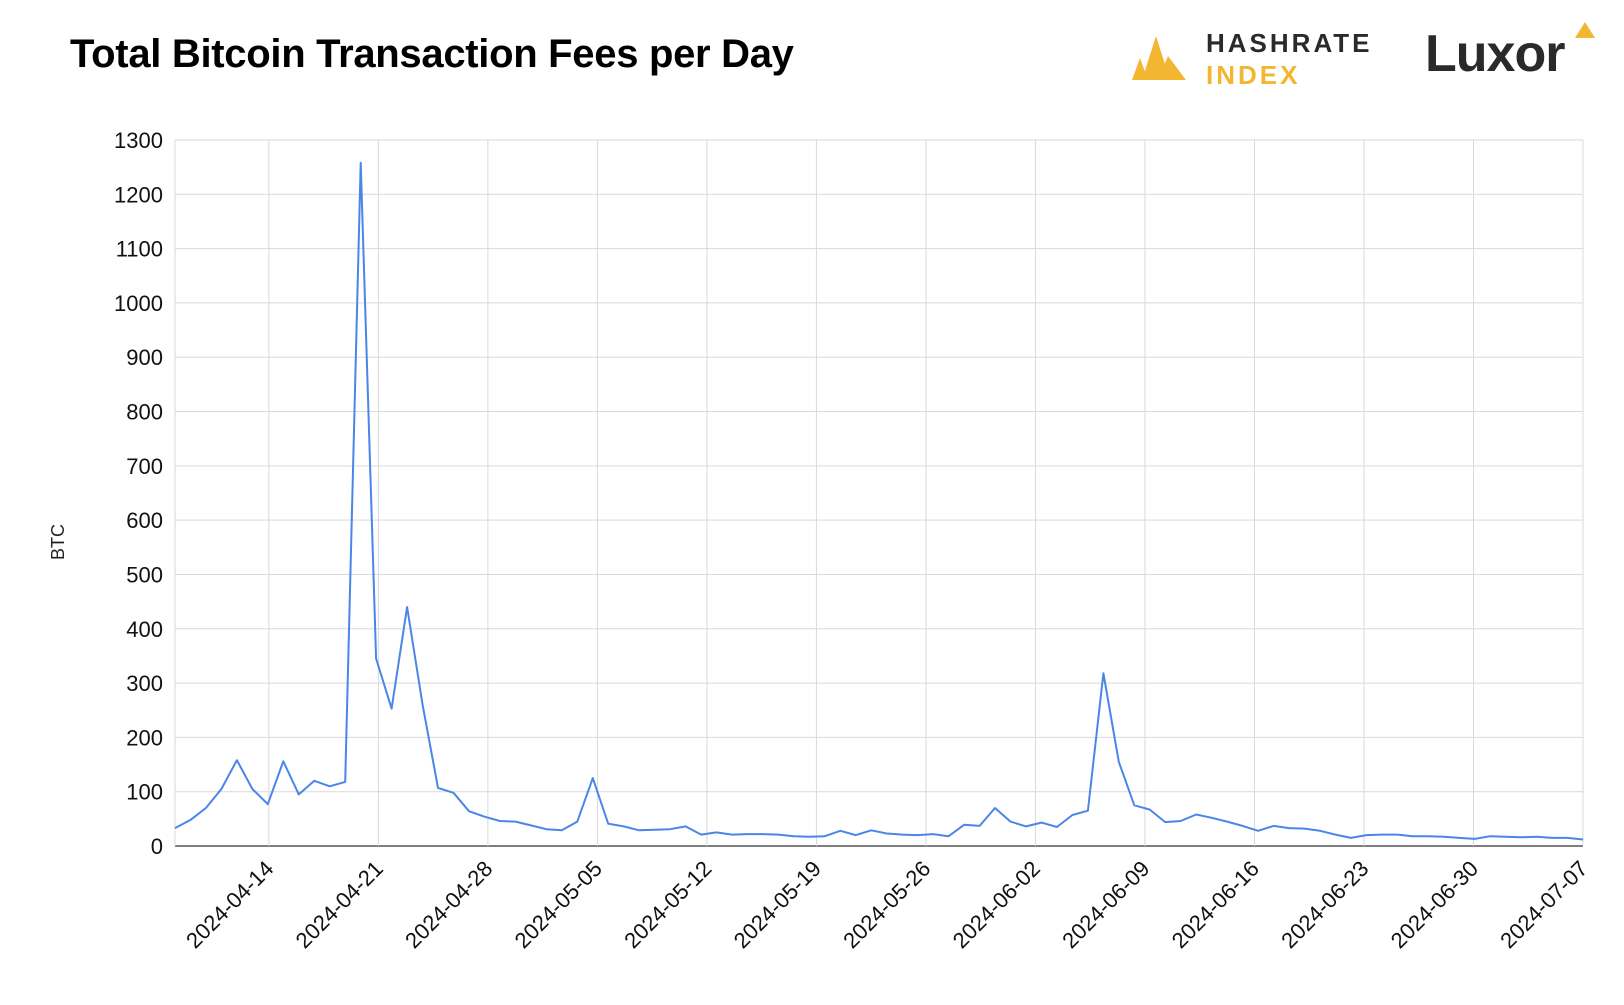 The height and width of the screenshot is (1005, 1624). What do you see at coordinates (144, 629) in the screenshot?
I see `y-tick-label: 400` at bounding box center [144, 629].